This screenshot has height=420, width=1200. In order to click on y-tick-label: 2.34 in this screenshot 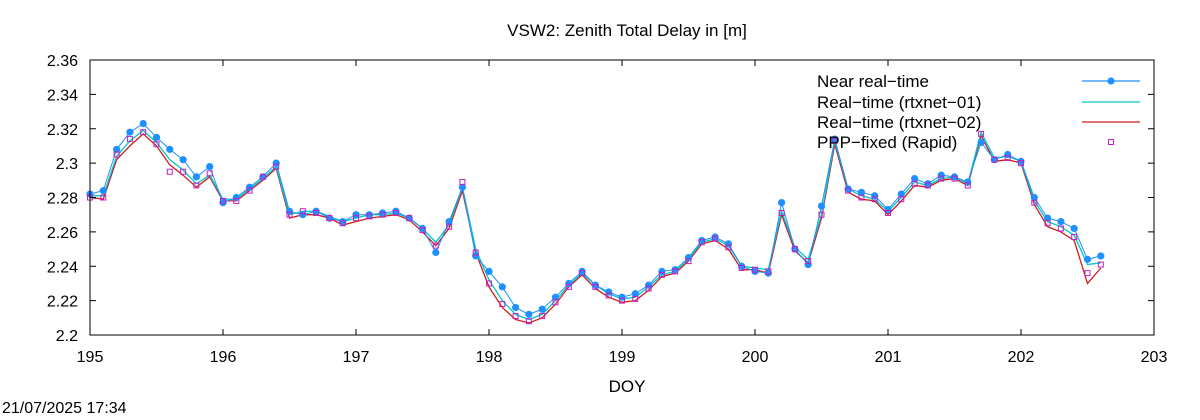, I will do `click(62, 95)`.